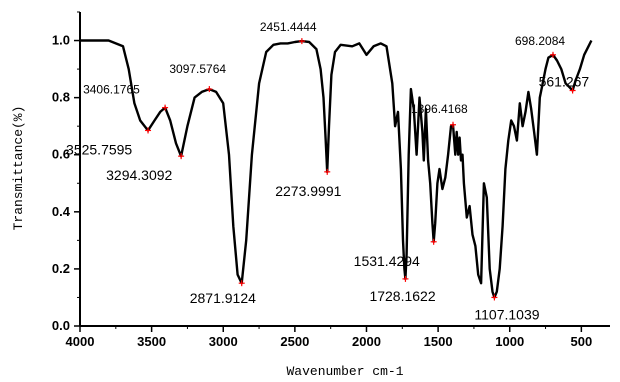 This screenshot has width=620, height=382. I want to click on x-axis-title: Wavenumber cm-1, so click(344, 371).